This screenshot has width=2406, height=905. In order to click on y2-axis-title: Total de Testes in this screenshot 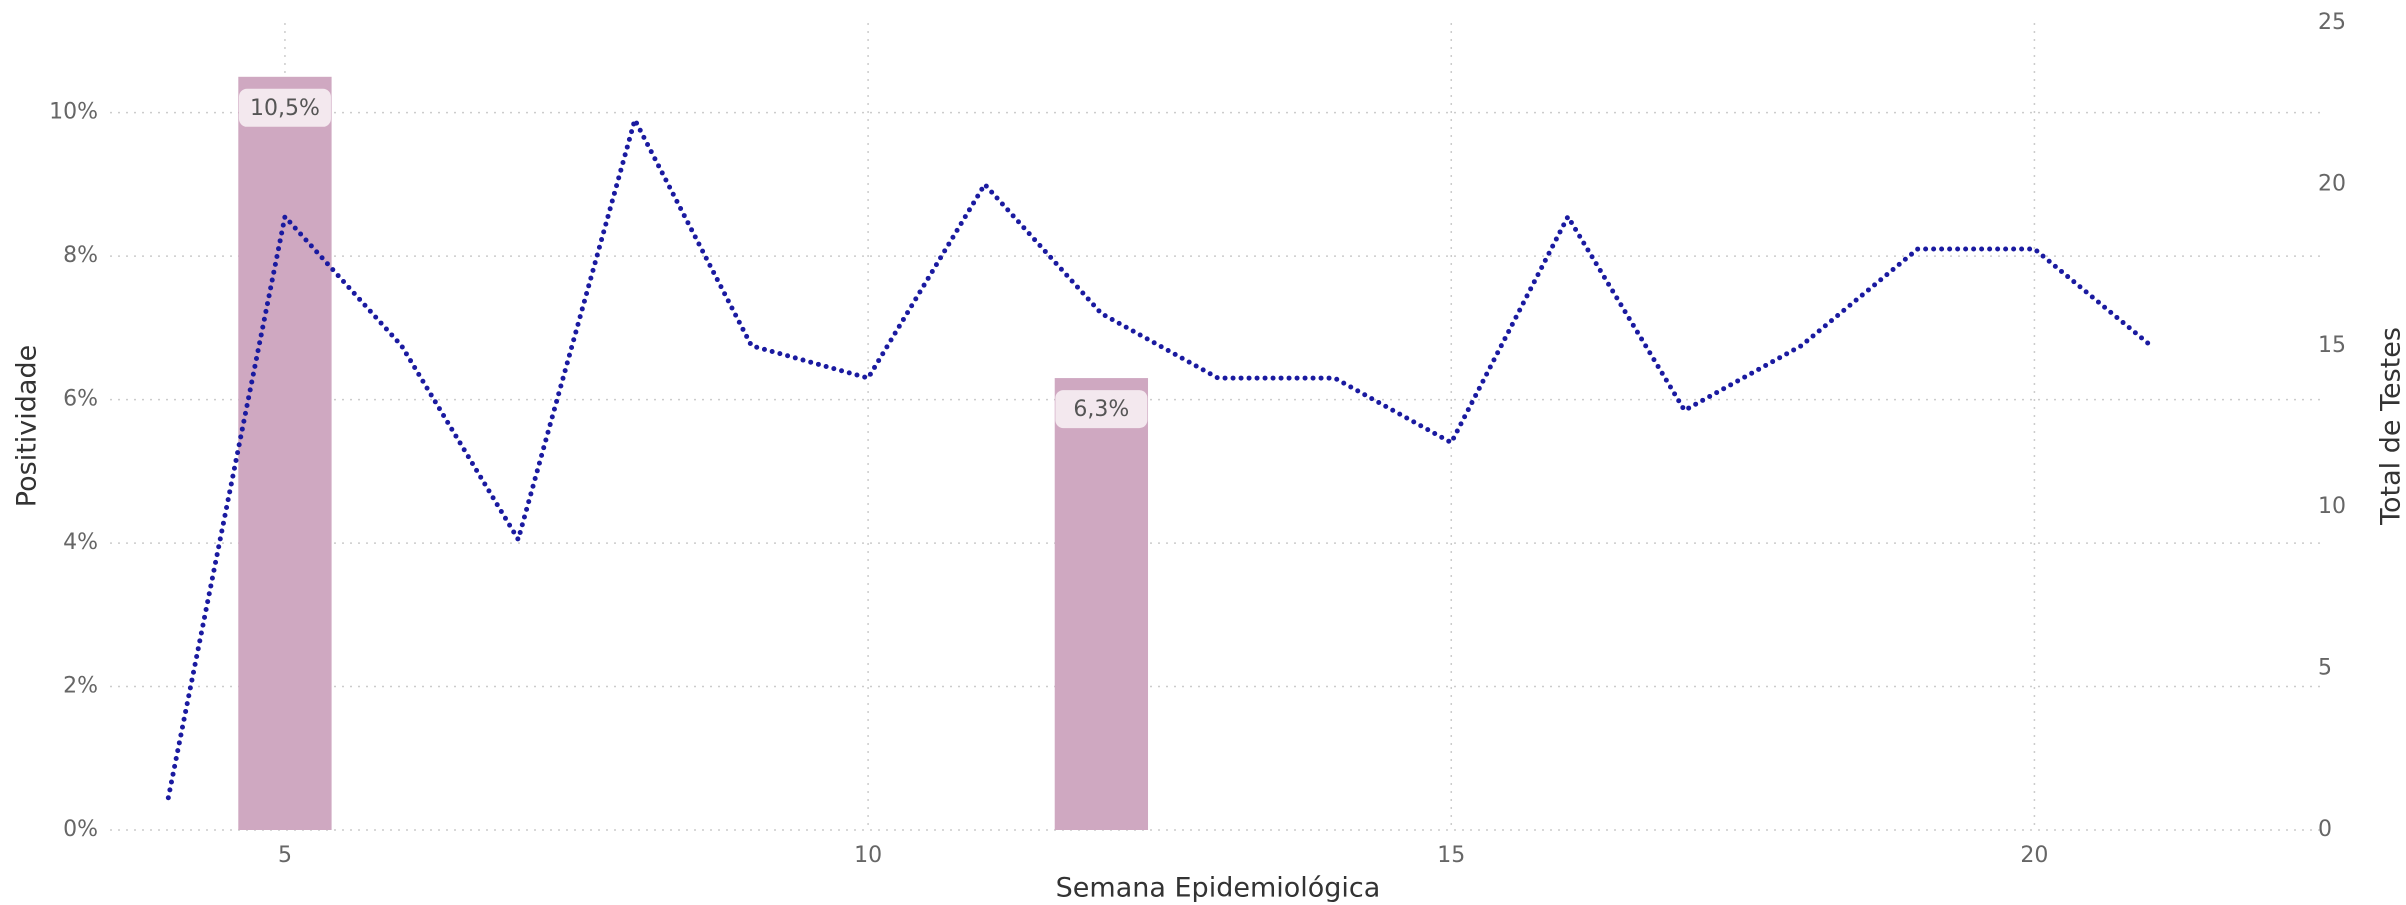, I will do `click(2391, 426)`.